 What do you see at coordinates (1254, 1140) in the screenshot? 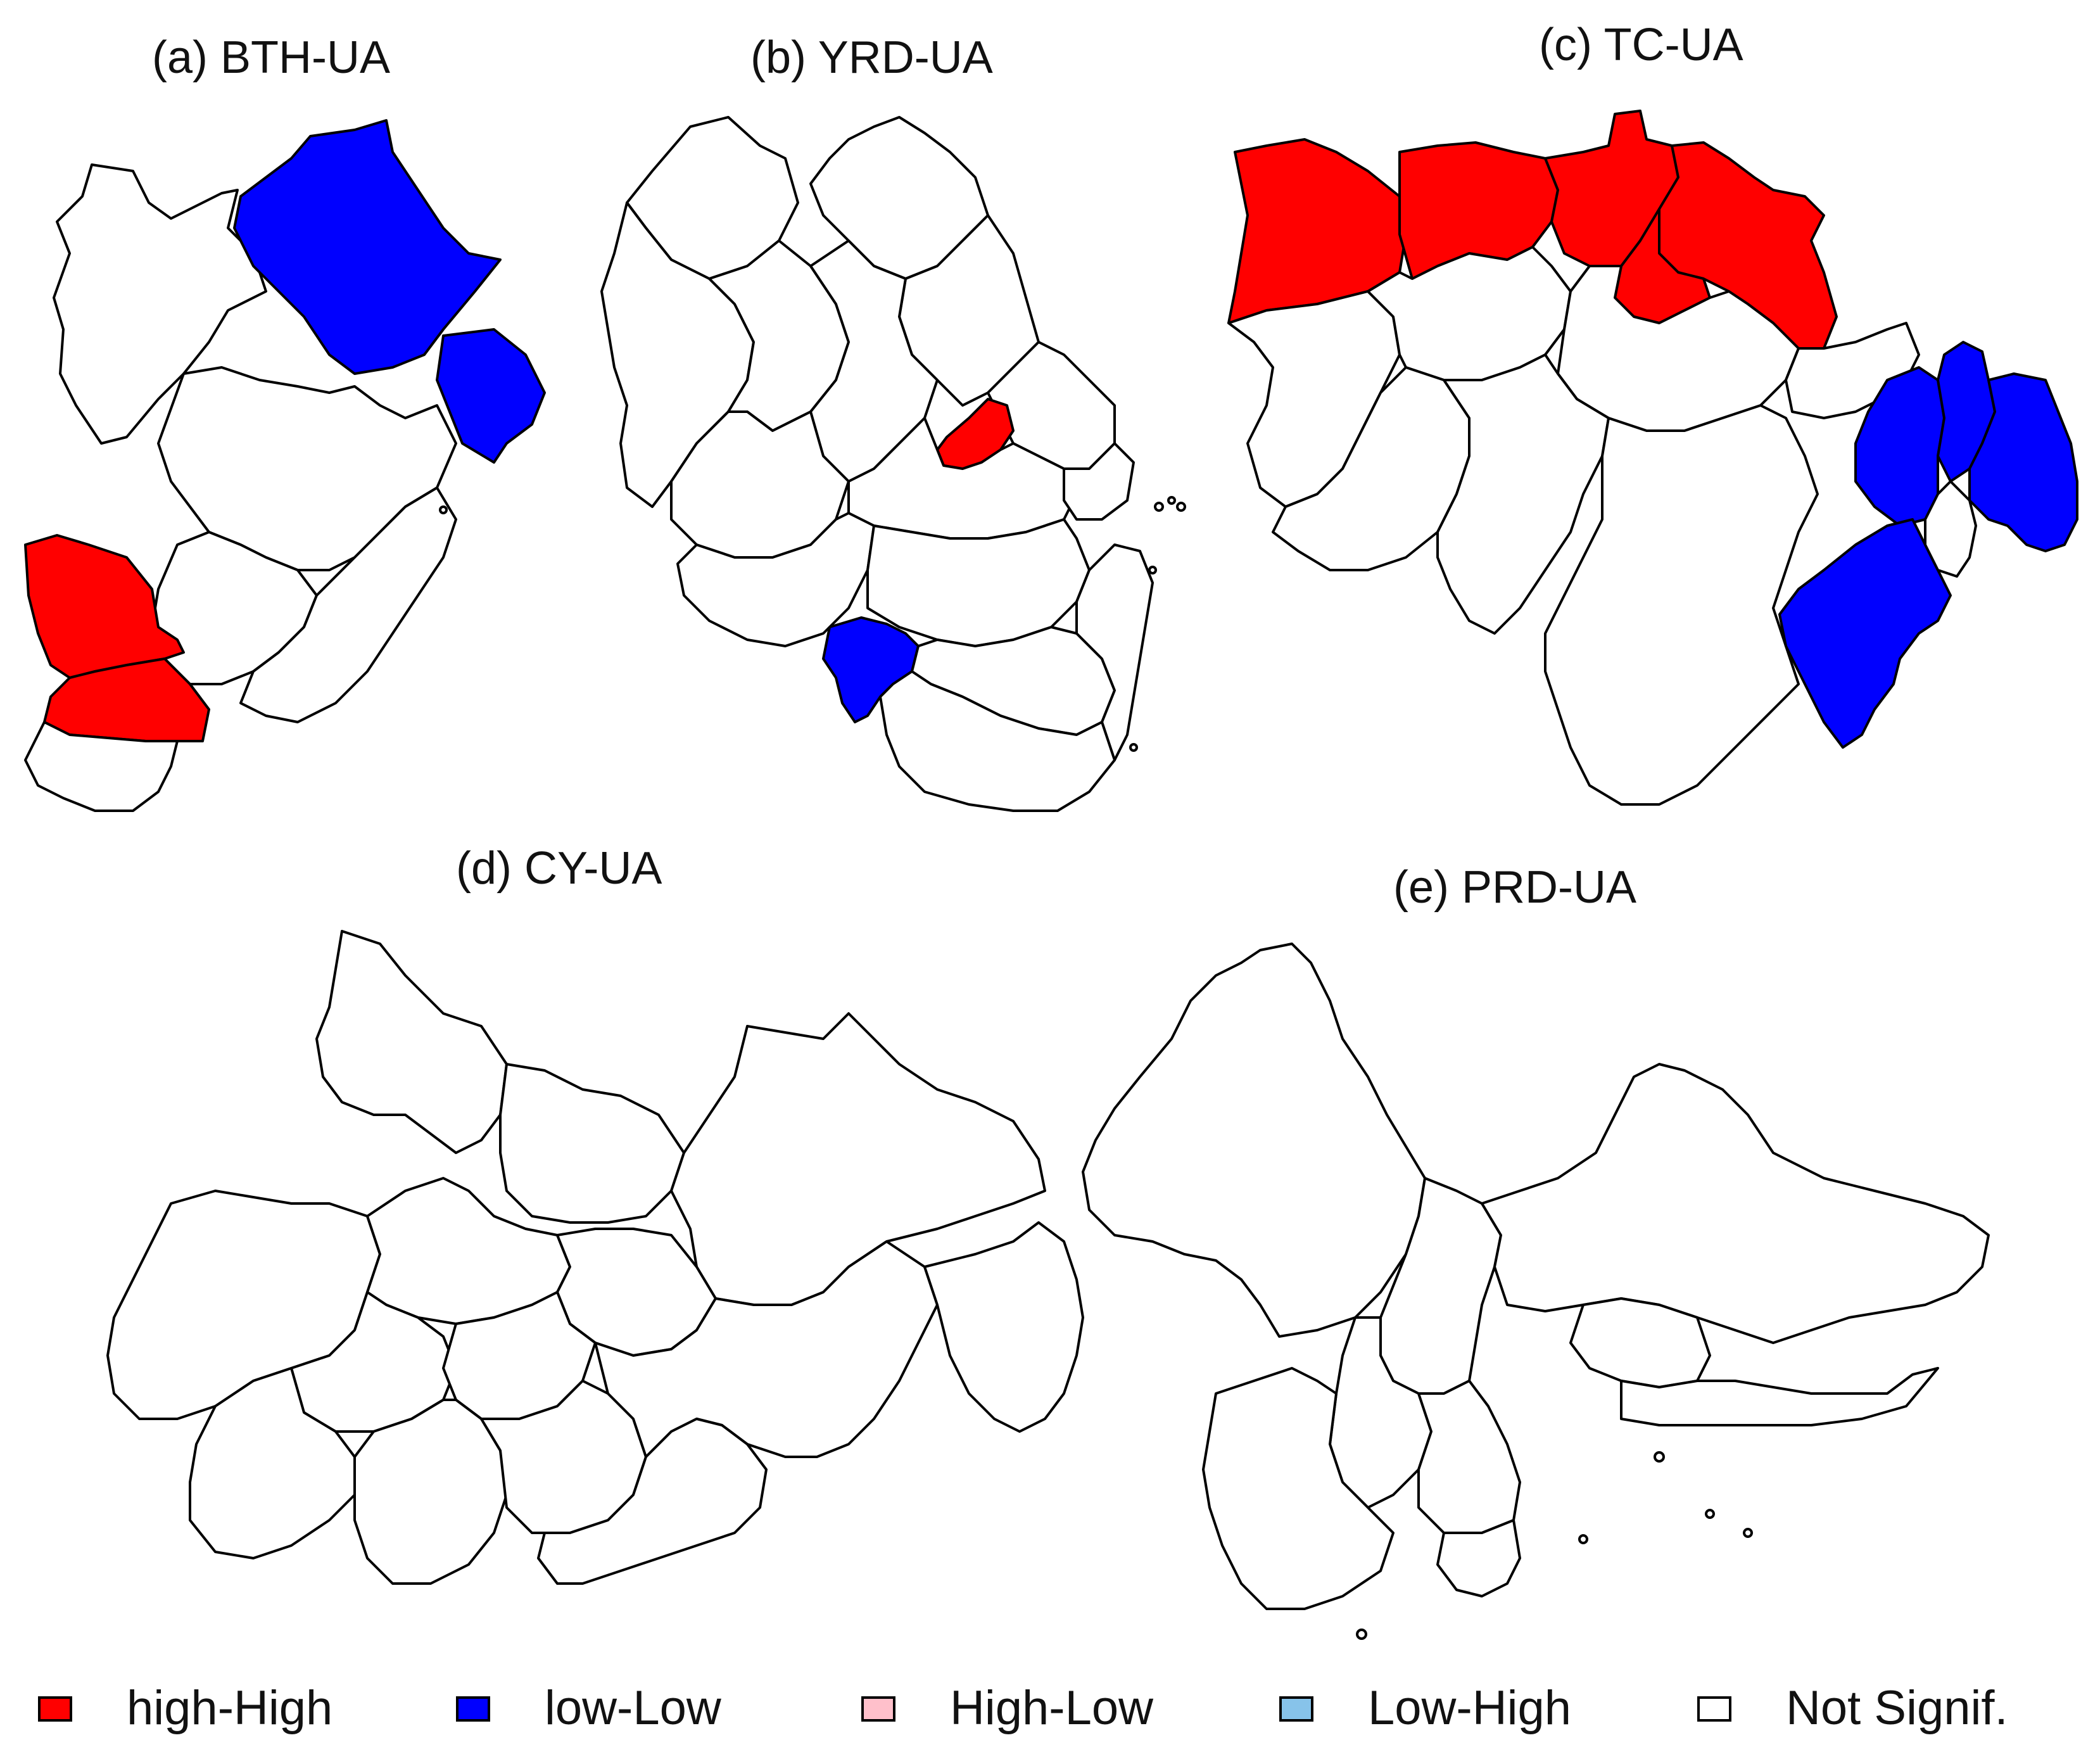
I see `prd-region-zhaoqing` at bounding box center [1254, 1140].